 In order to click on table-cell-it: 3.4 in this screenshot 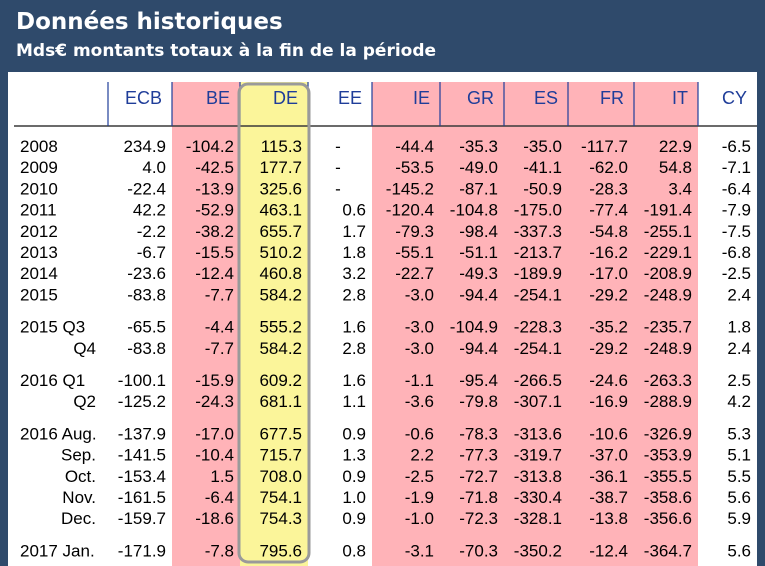, I will do `click(680, 188)`.